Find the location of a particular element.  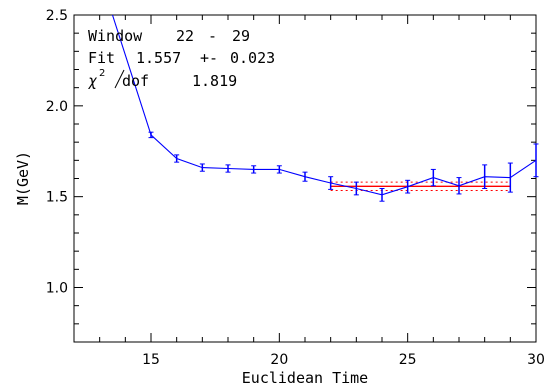

dof-slash is located at coordinates (119, 79).